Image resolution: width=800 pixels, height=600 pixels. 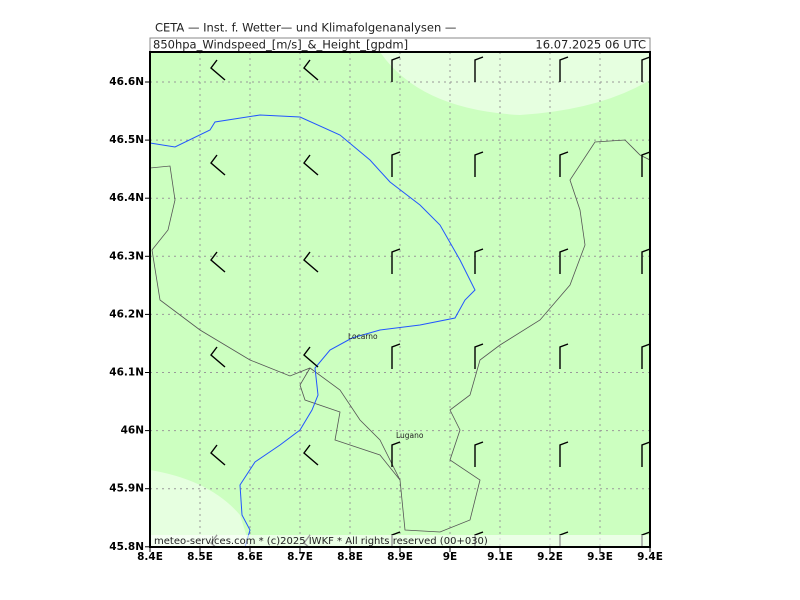 What do you see at coordinates (200, 557) in the screenshot?
I see `lon-label: 8.5E` at bounding box center [200, 557].